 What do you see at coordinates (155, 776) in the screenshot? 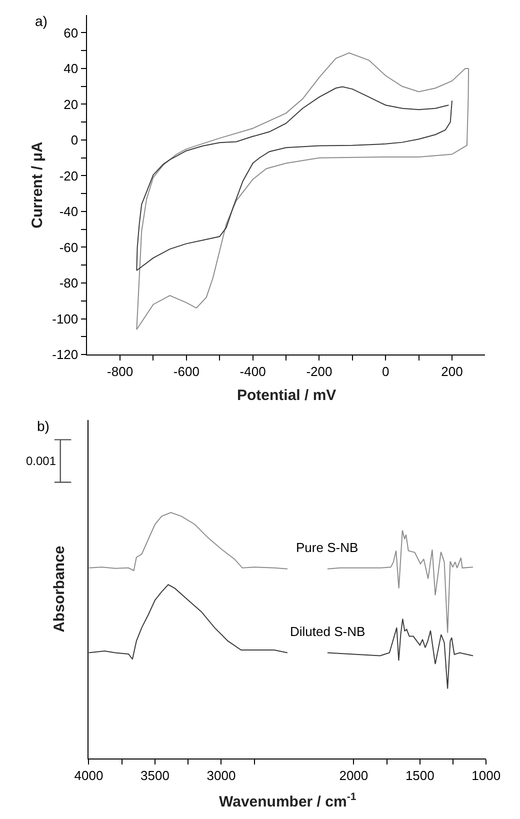
I see `x-tick-label: 3500` at bounding box center [155, 776].